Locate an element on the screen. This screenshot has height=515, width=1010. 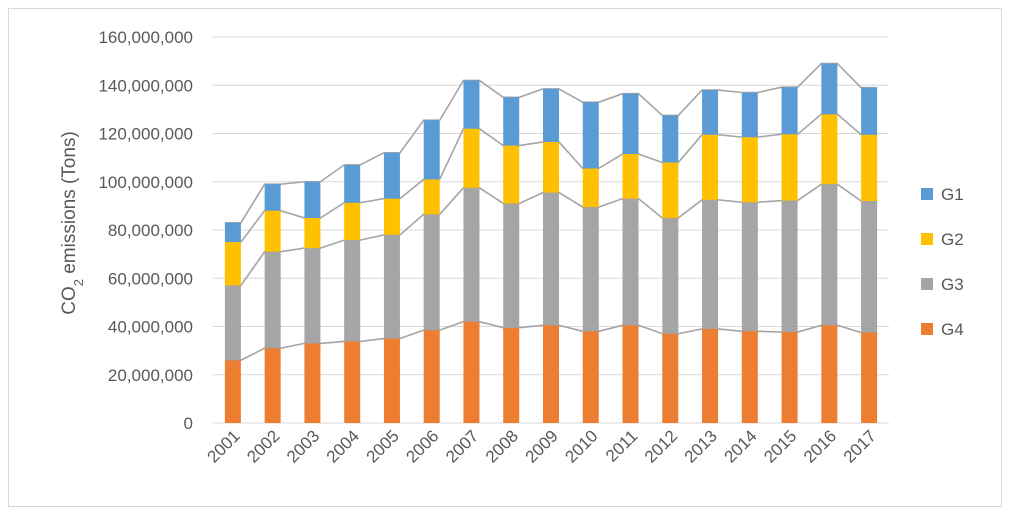
bar-g3-2004 is located at coordinates (352, 291).